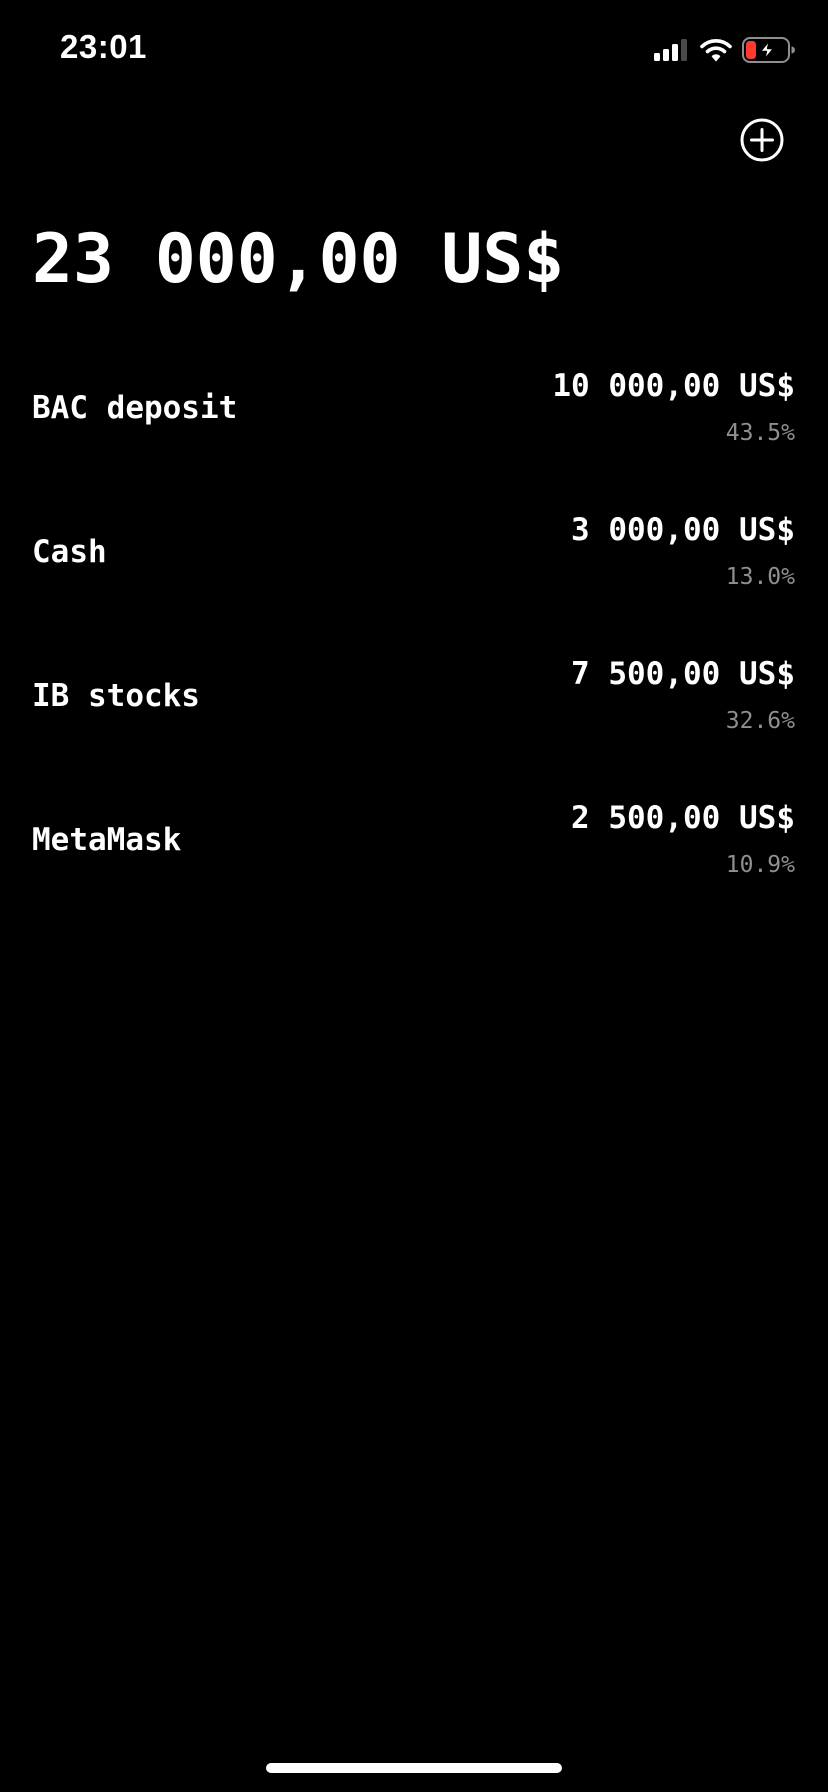 The height and width of the screenshot is (1792, 828). I want to click on account-share-percent: 43.5%, so click(760, 433).